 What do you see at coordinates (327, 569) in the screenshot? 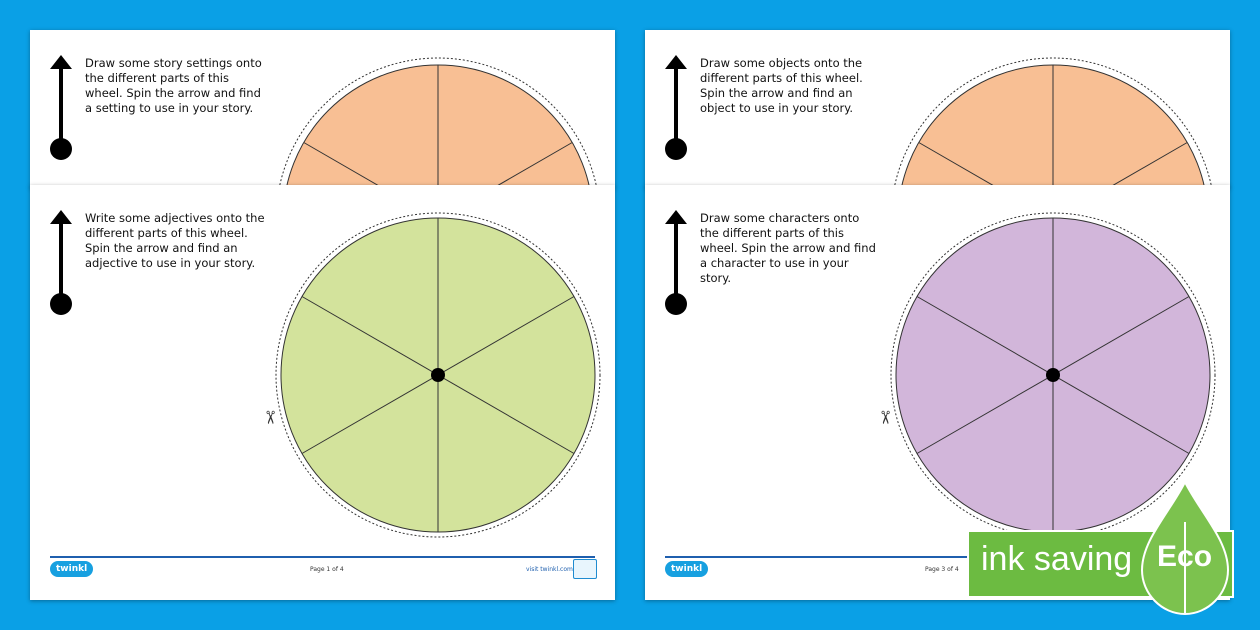
I see `page-number: Page 1 of 4` at bounding box center [327, 569].